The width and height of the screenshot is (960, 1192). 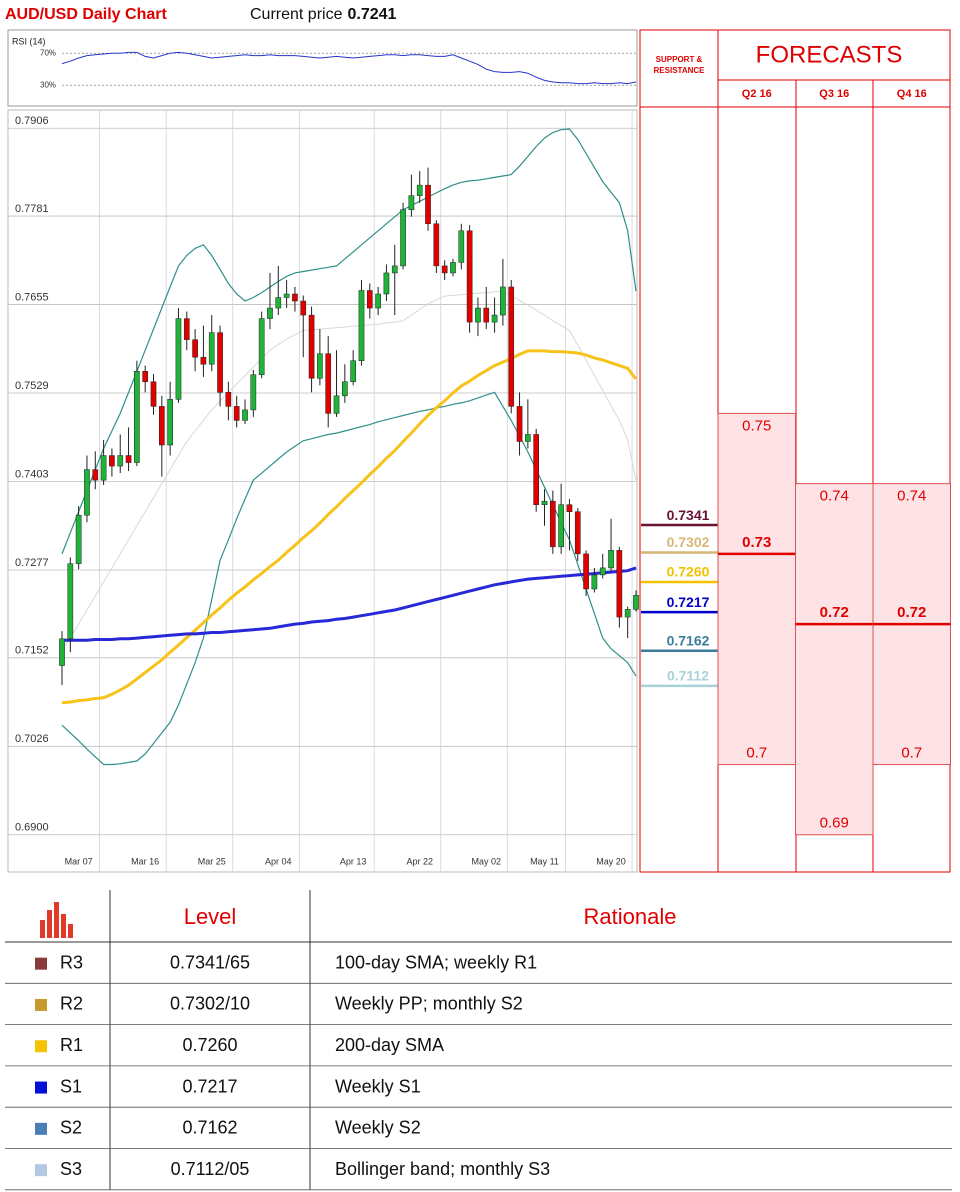 What do you see at coordinates (349, 68) in the screenshot?
I see `rsi-line` at bounding box center [349, 68].